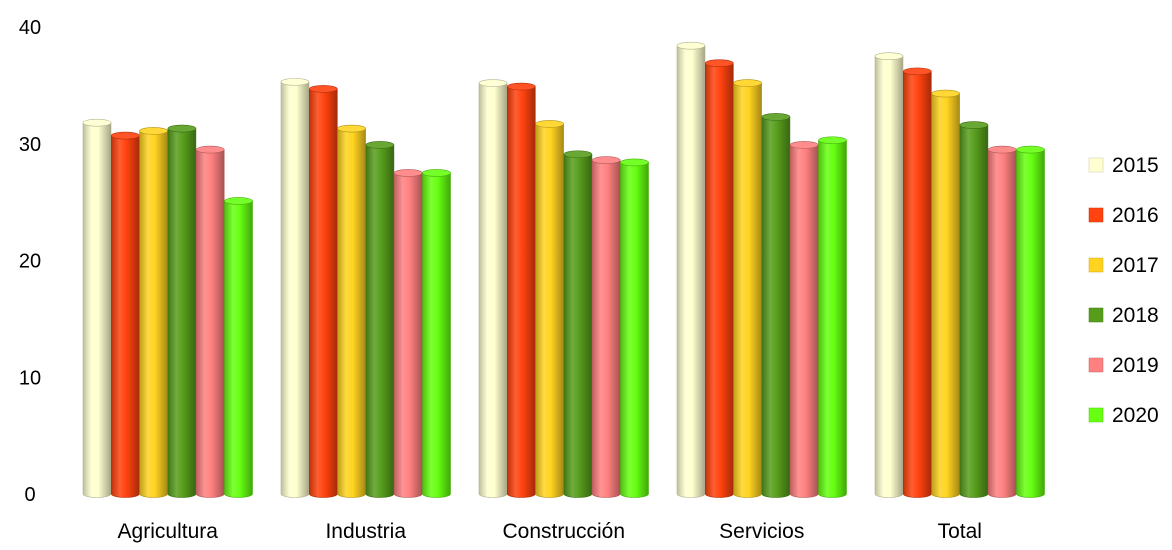 This screenshot has height=550, width=1172. I want to click on x-tick-label: Construcción, so click(563, 531).